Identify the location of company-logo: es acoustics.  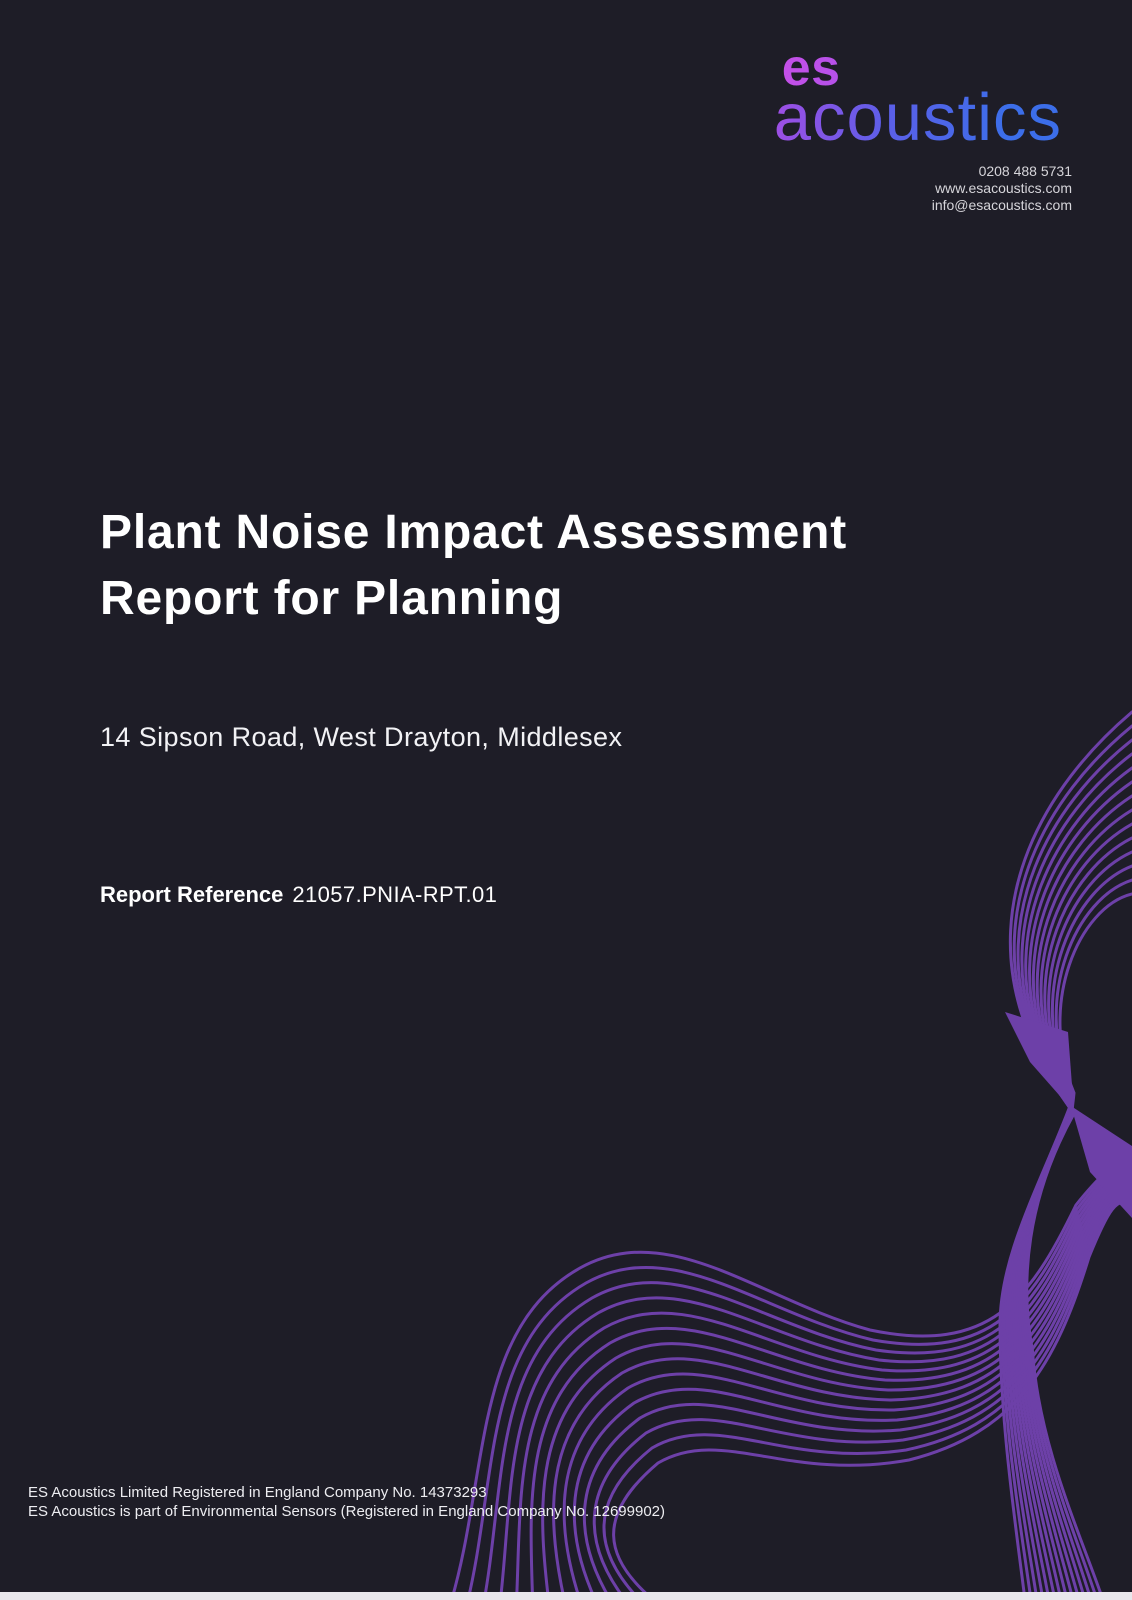
(918, 96).